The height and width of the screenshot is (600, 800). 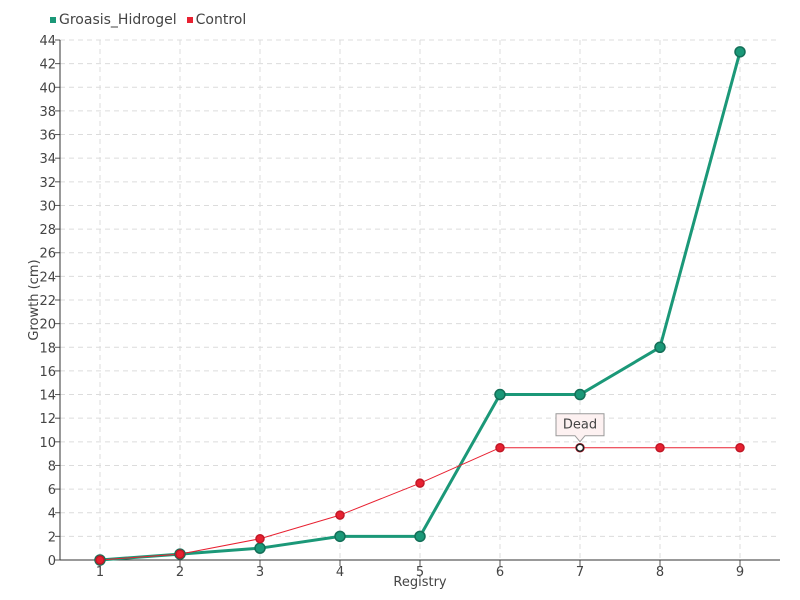 What do you see at coordinates (47, 419) in the screenshot?
I see `y-tick-label: 12` at bounding box center [47, 419].